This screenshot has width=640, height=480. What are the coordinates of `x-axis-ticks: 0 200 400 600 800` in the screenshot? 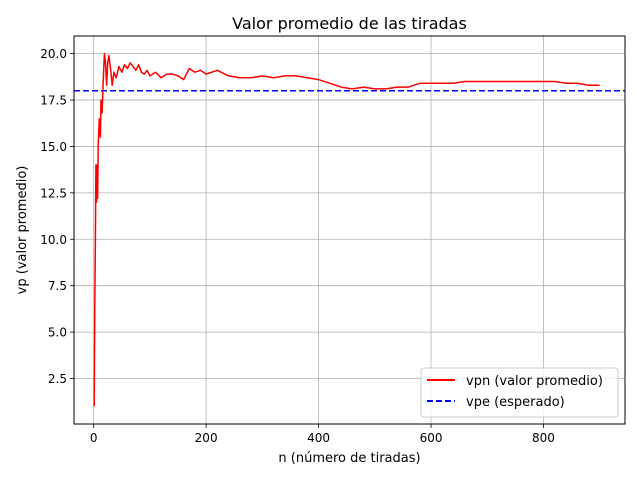 It's located at (322, 434).